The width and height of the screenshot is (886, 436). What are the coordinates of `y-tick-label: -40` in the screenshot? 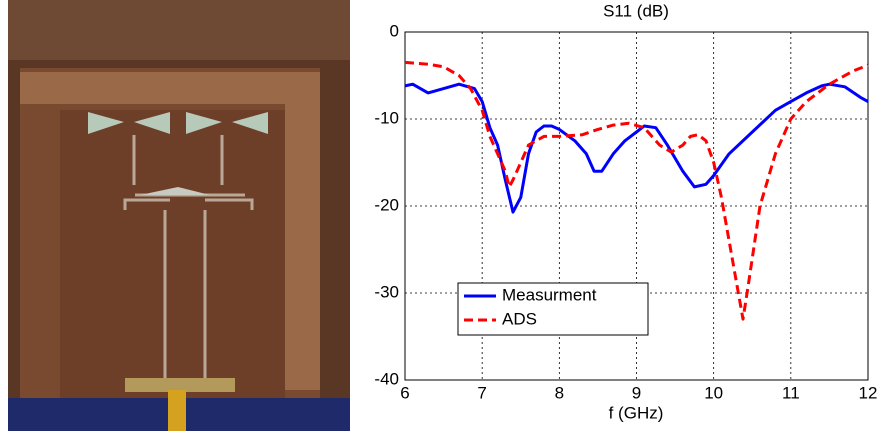 It's located at (386, 378).